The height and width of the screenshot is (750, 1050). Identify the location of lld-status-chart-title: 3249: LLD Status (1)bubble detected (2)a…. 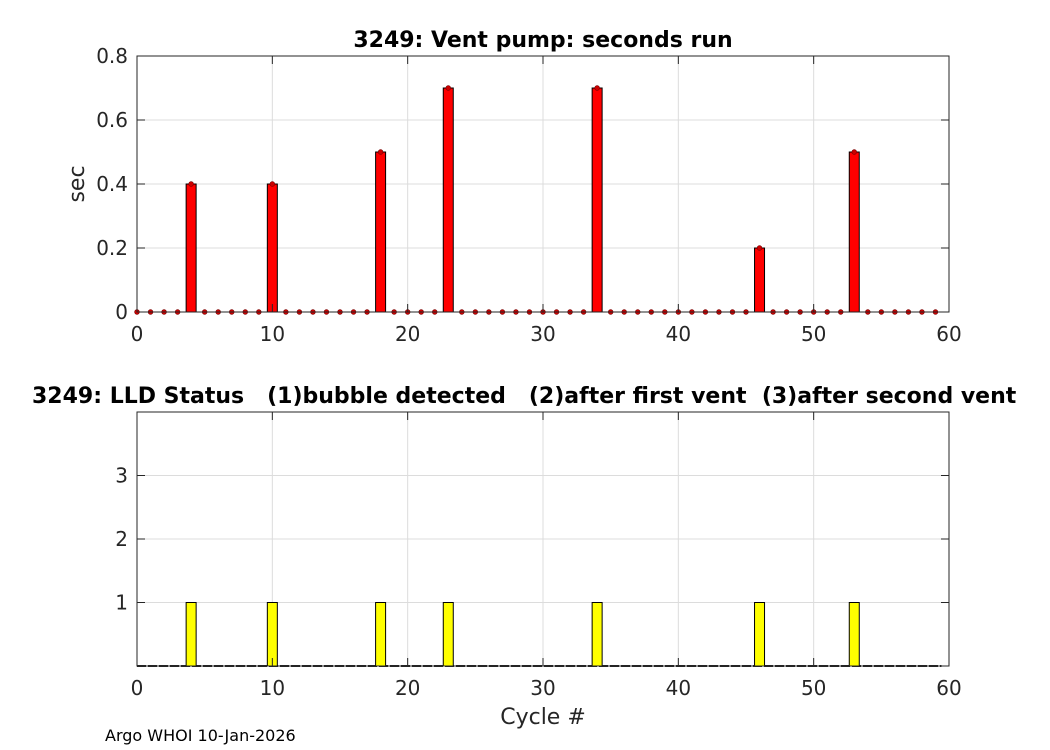
(524, 396).